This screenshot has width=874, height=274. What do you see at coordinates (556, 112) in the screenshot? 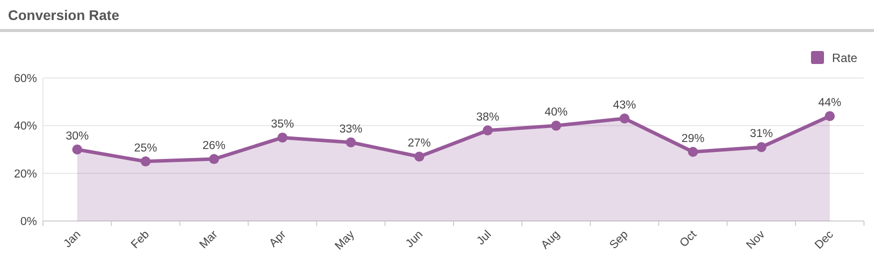
I see `data-label: 40%` at bounding box center [556, 112].